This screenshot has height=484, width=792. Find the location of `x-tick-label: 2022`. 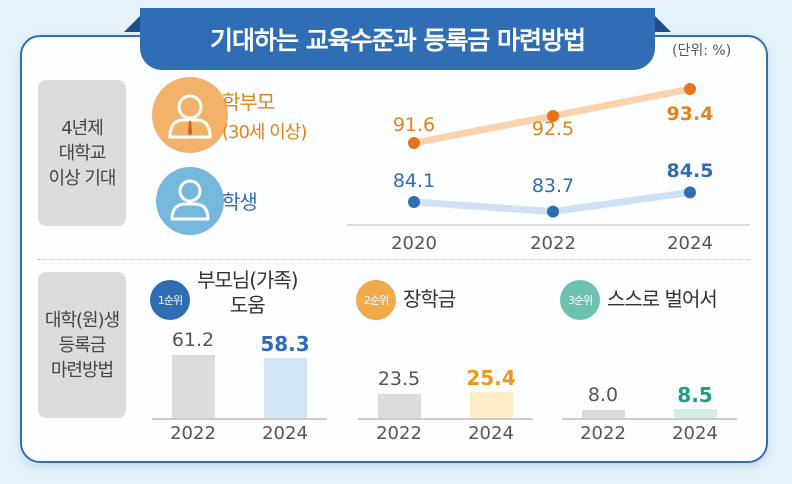

x-tick-label: 2022 is located at coordinates (553, 243).